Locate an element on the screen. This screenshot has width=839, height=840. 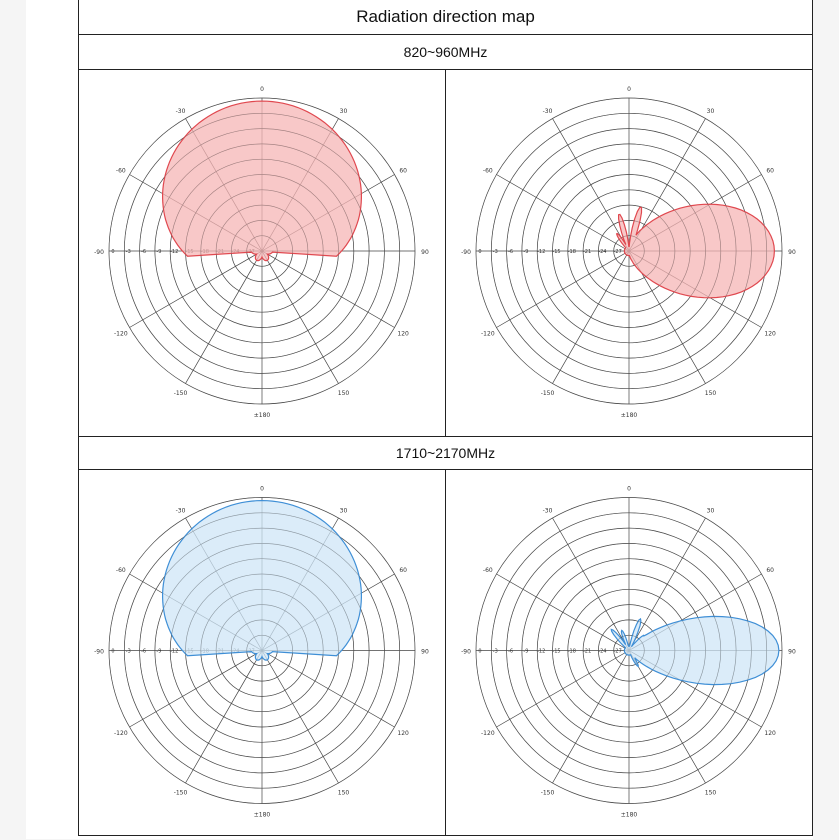
radial-tick-label: -27 is located at coordinates (618, 252).